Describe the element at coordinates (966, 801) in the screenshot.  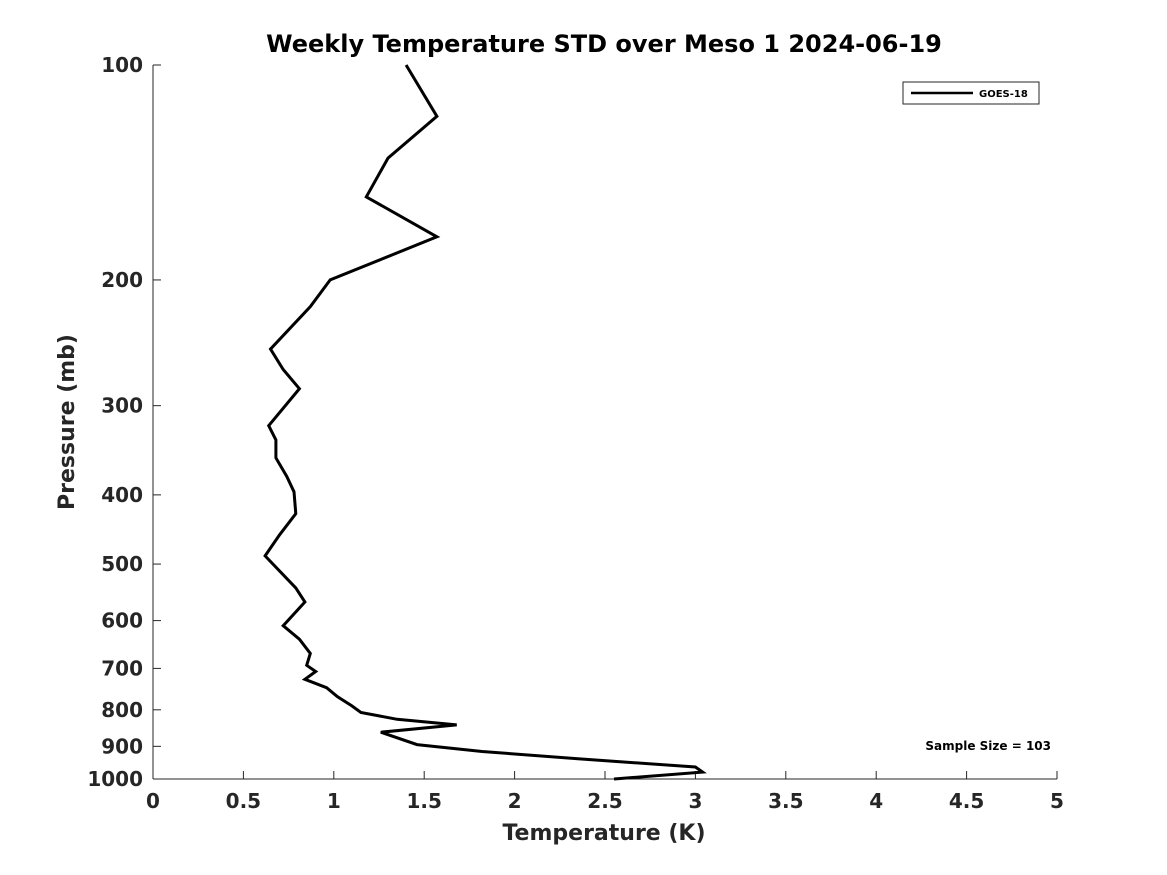
I see `x-tick-label: 4.5` at that location.